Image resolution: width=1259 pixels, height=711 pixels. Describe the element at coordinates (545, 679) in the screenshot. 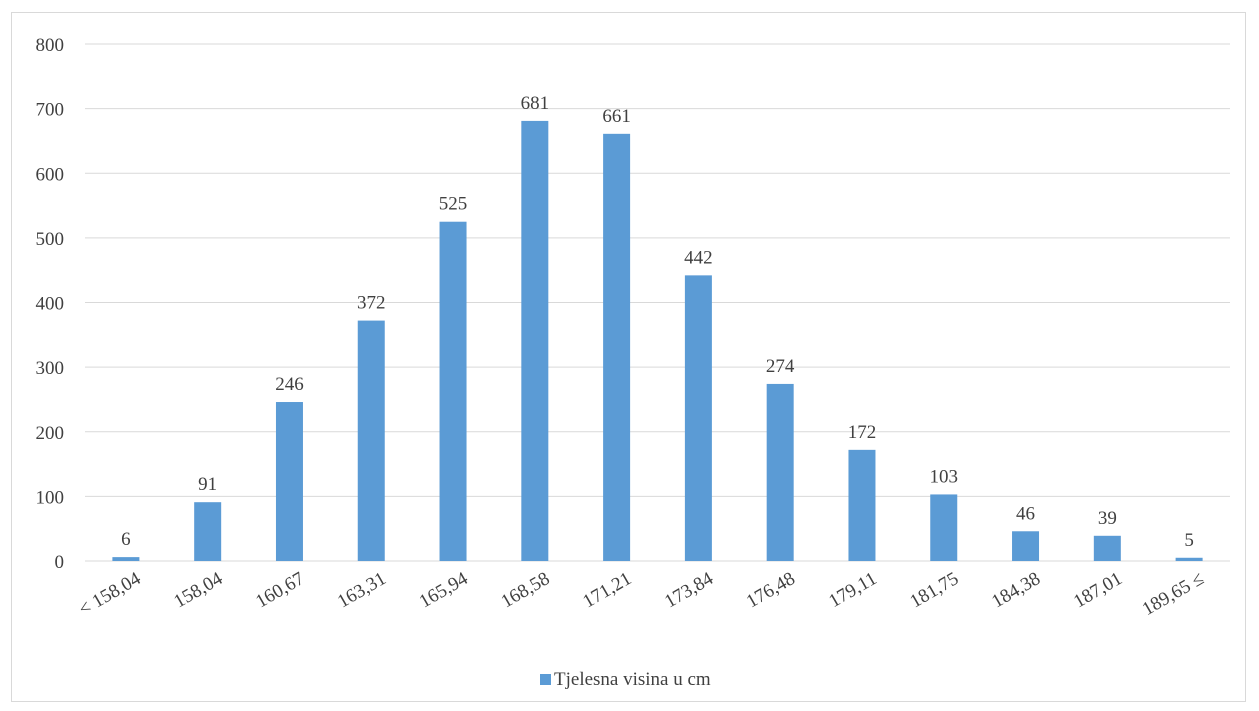

I see `legend-swatch` at that location.